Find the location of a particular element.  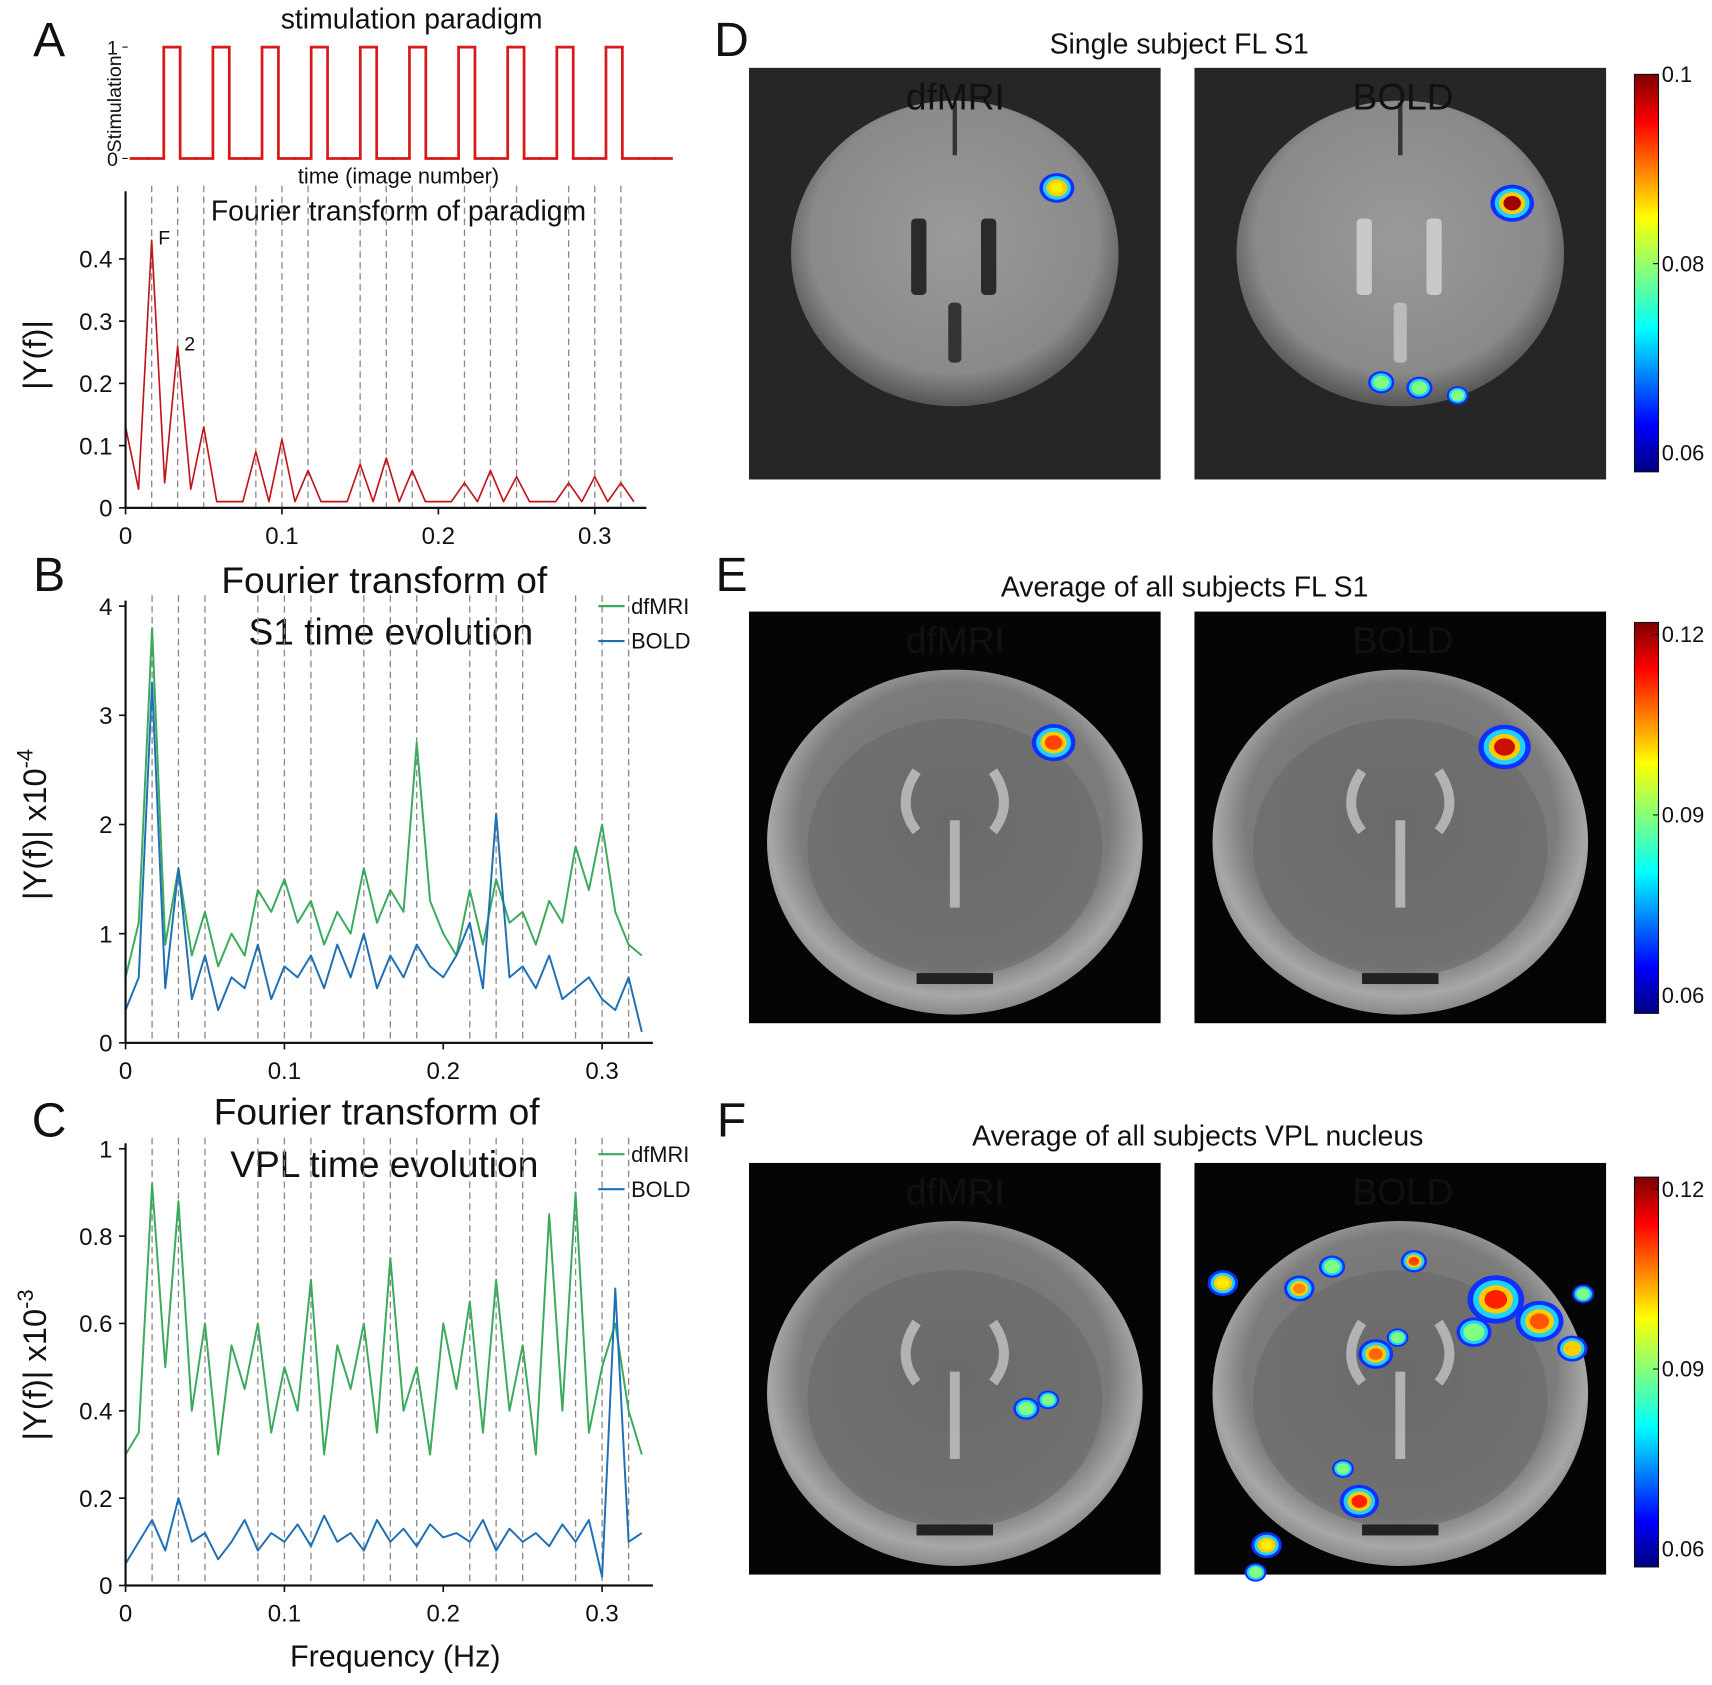

chart-title: VPL time evolution is located at coordinates (384, 1164).